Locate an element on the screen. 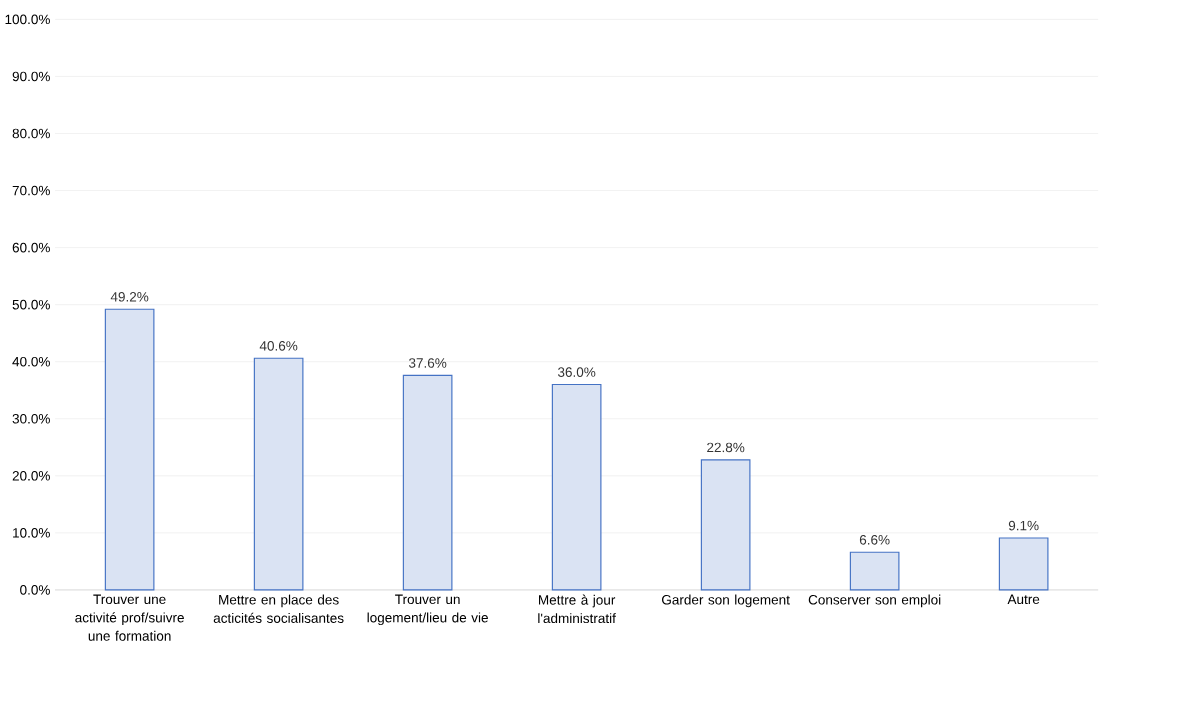 The height and width of the screenshot is (715, 1194). data-label: 9.1% is located at coordinates (1023, 525).